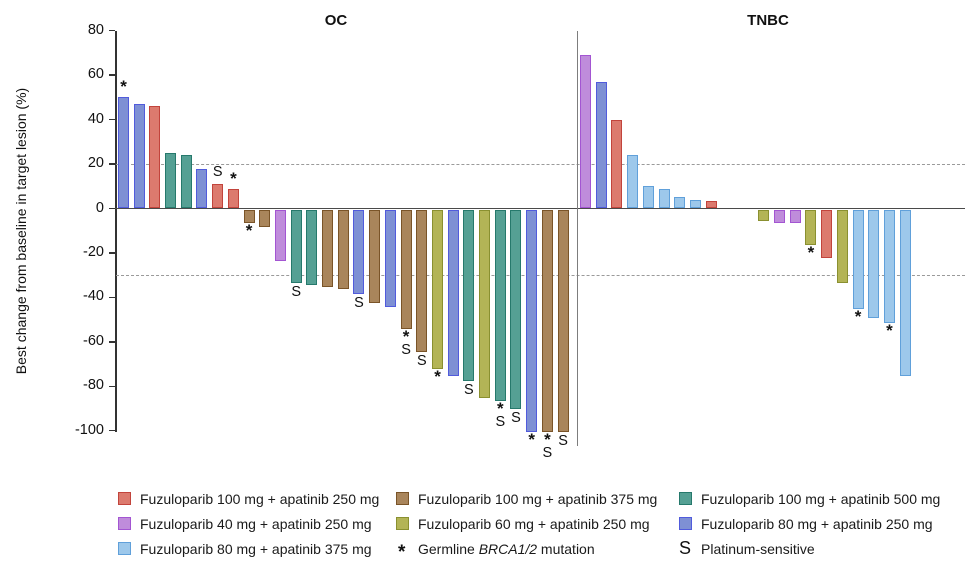  I want to click on legend-swatch-f80a250, so click(685, 523).